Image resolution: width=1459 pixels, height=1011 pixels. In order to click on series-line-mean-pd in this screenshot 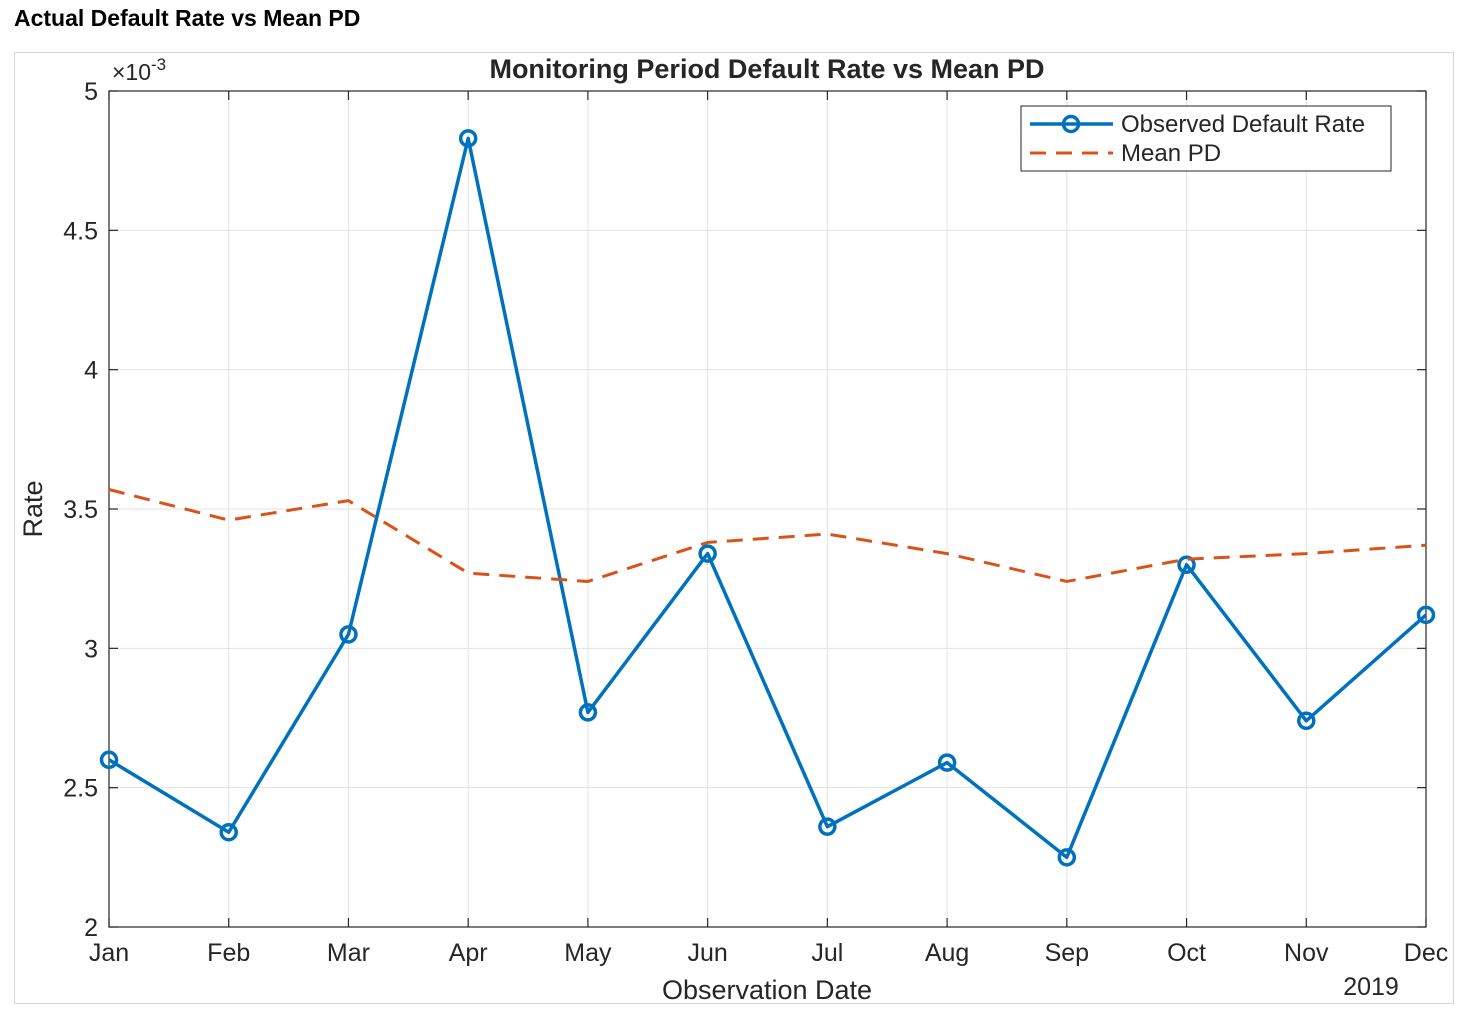, I will do `click(767, 535)`.